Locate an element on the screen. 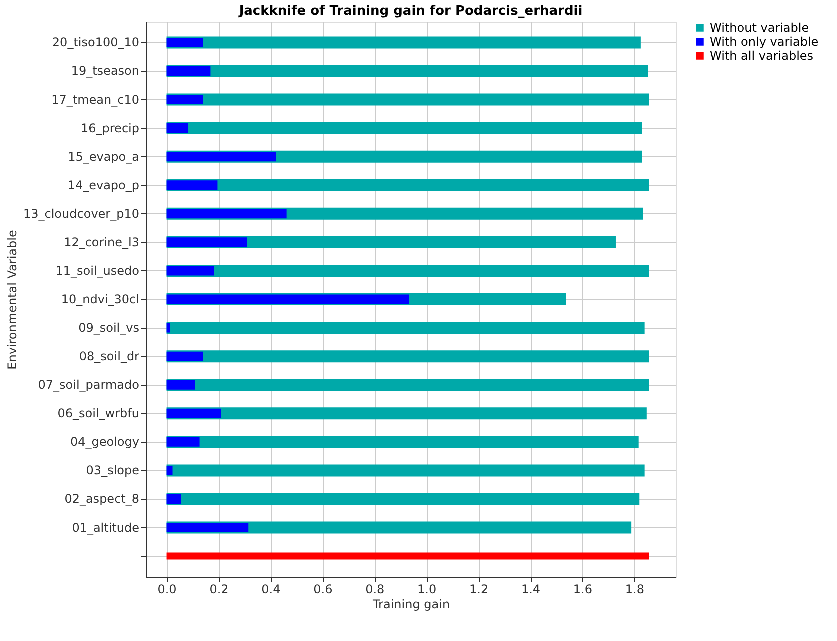  y-tick-label: 11_soil_usedo is located at coordinates (98, 271).